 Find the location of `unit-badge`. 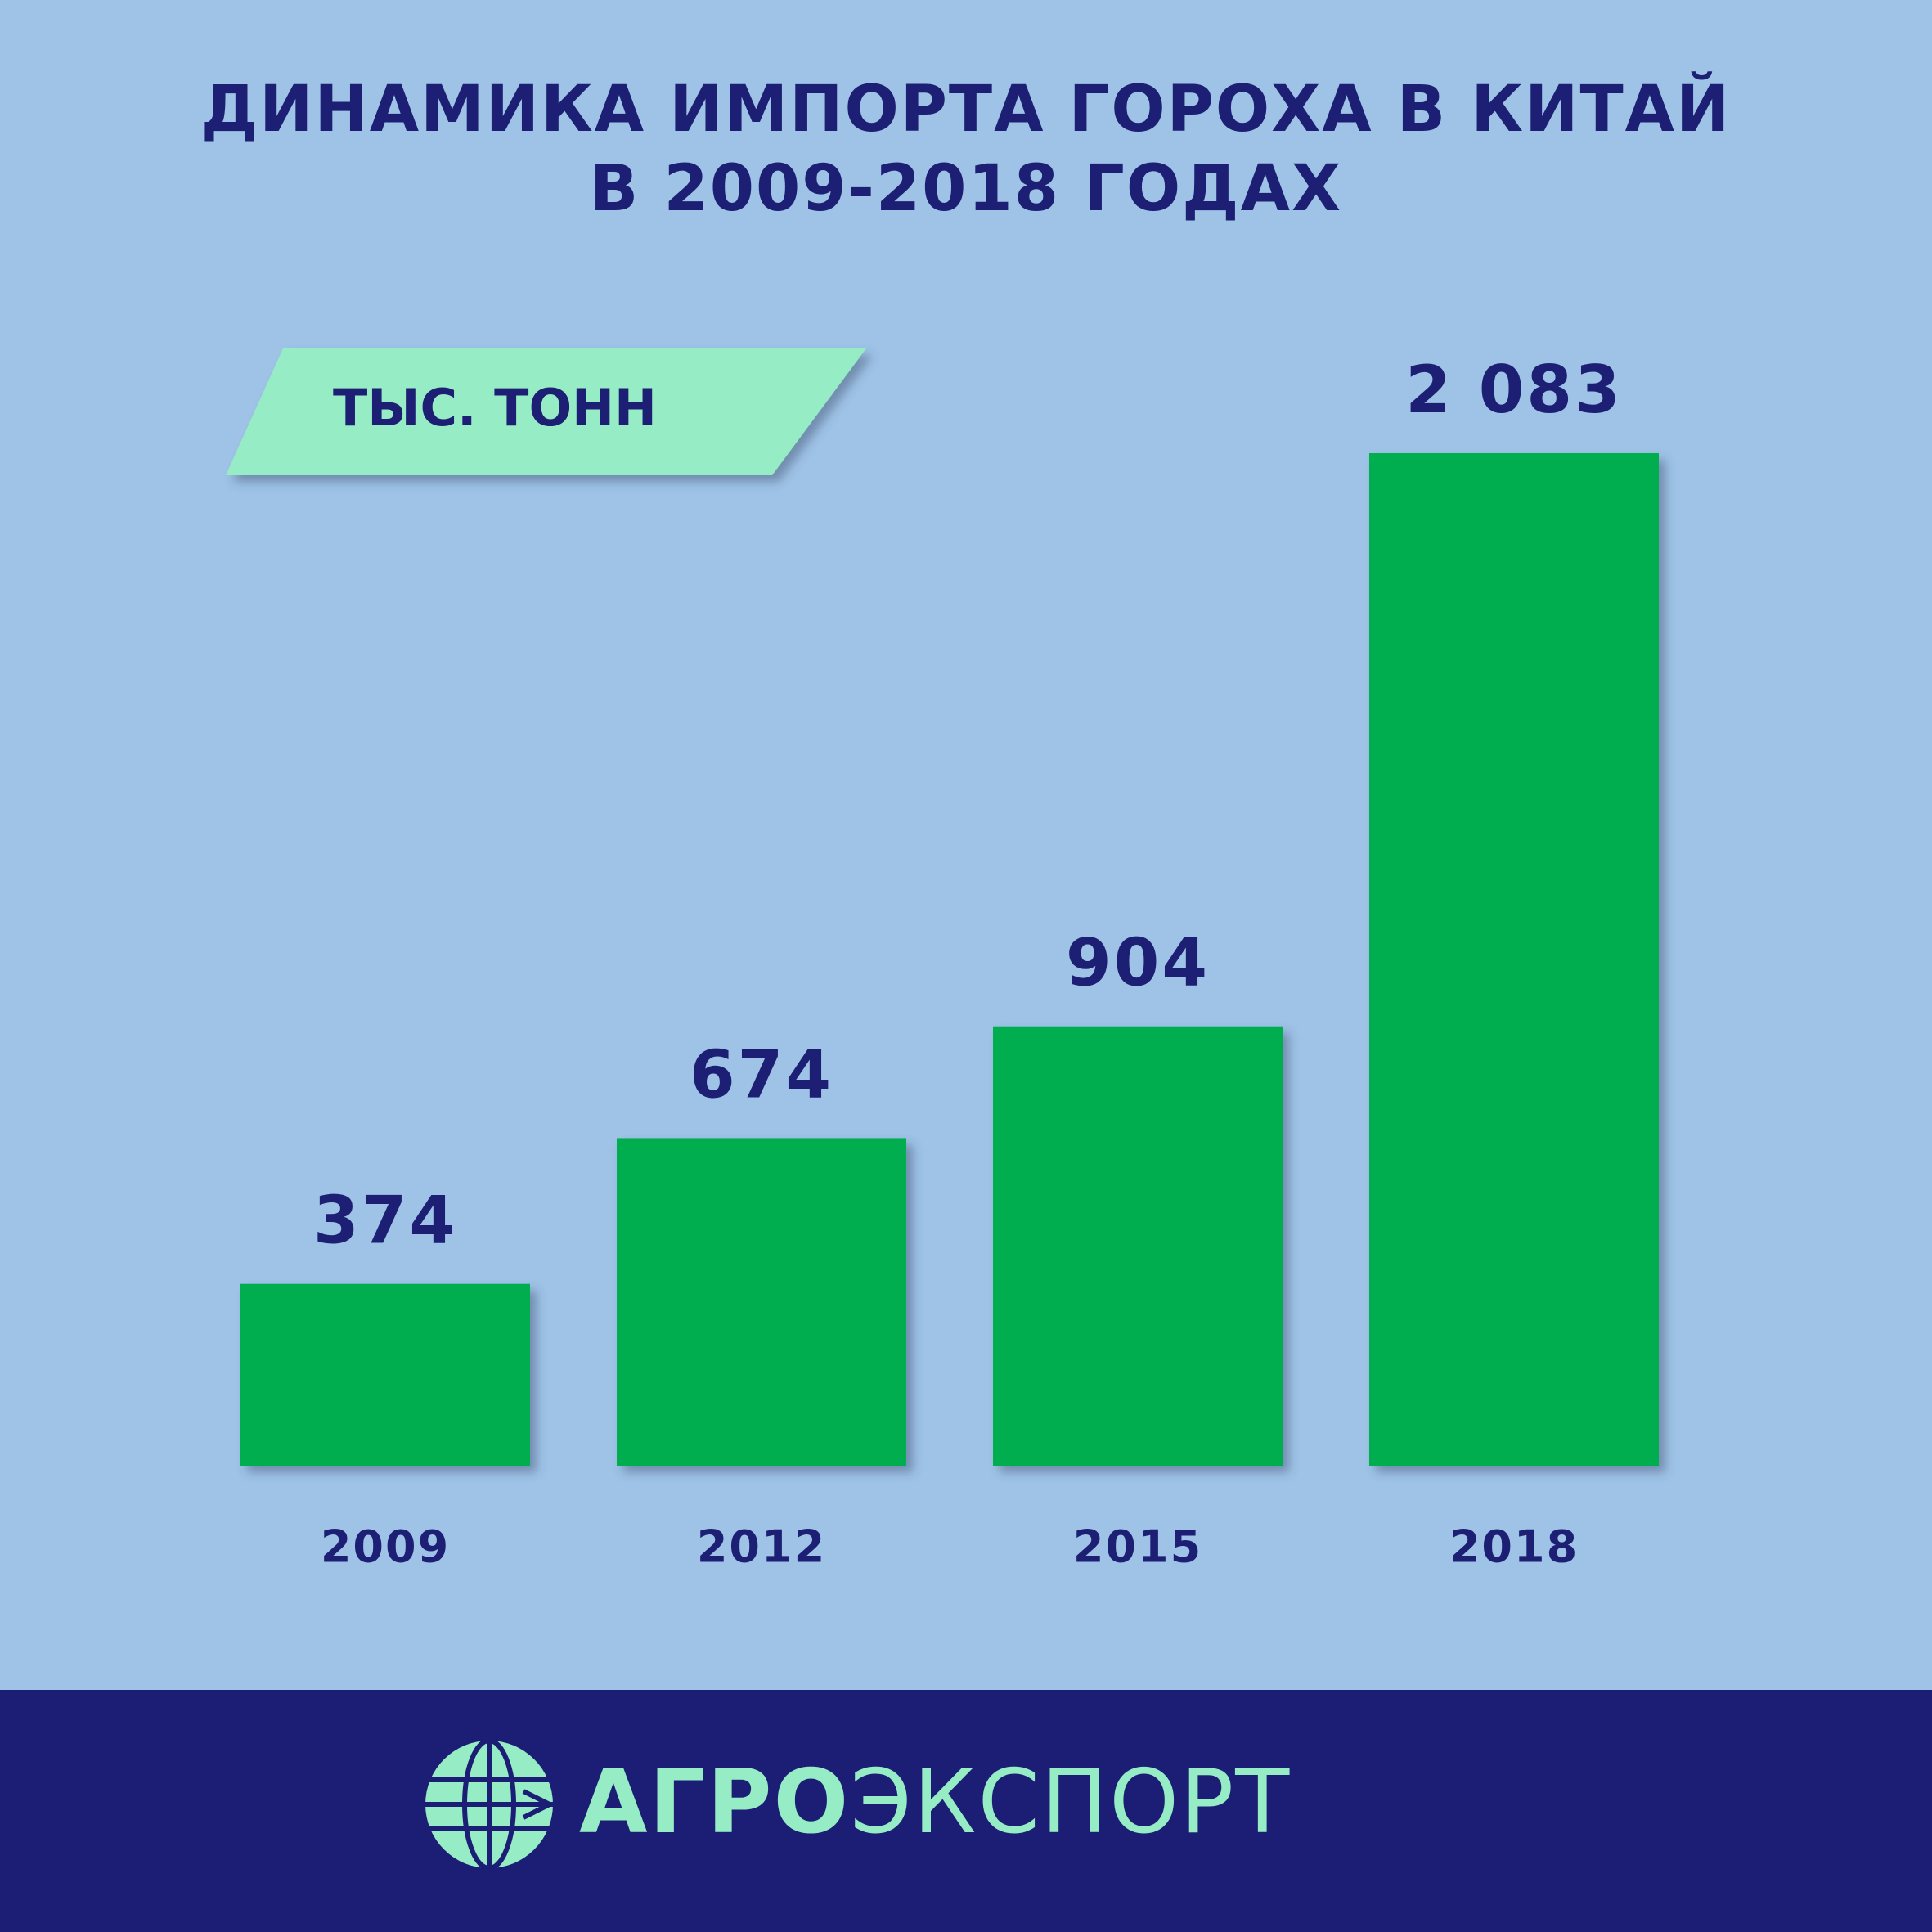

unit-badge is located at coordinates (546, 412).